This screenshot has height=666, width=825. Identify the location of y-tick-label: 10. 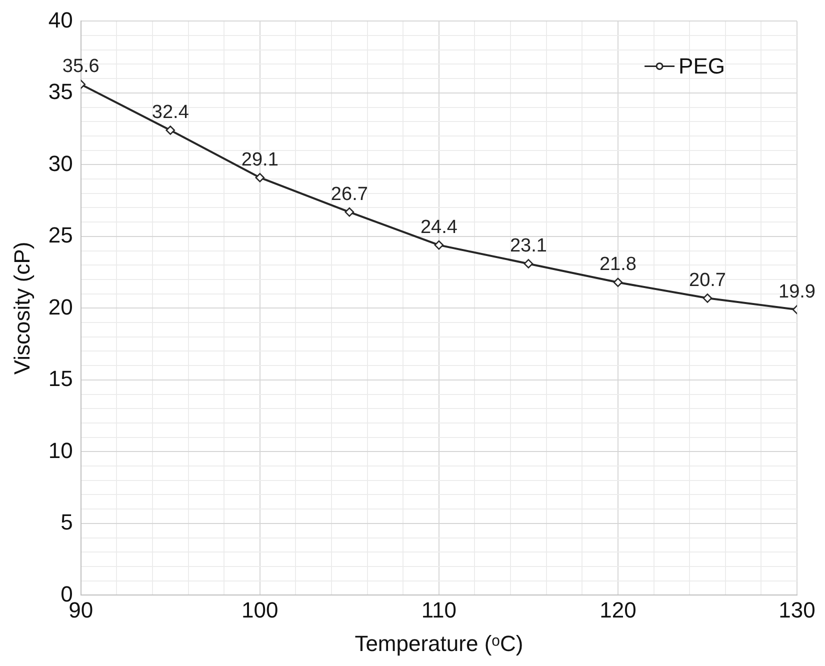
(60, 450).